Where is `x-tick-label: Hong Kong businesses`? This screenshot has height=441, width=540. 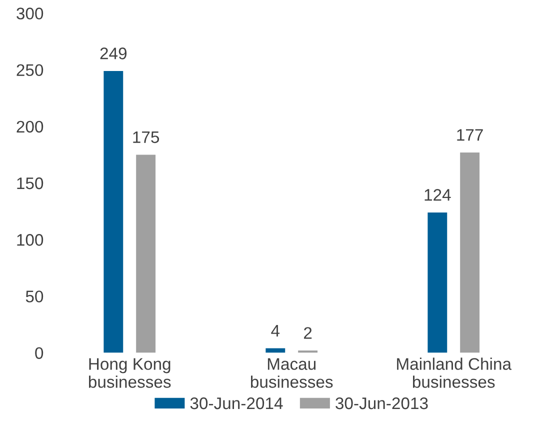 x-tick-label: Hong Kong businesses is located at coordinates (129, 373).